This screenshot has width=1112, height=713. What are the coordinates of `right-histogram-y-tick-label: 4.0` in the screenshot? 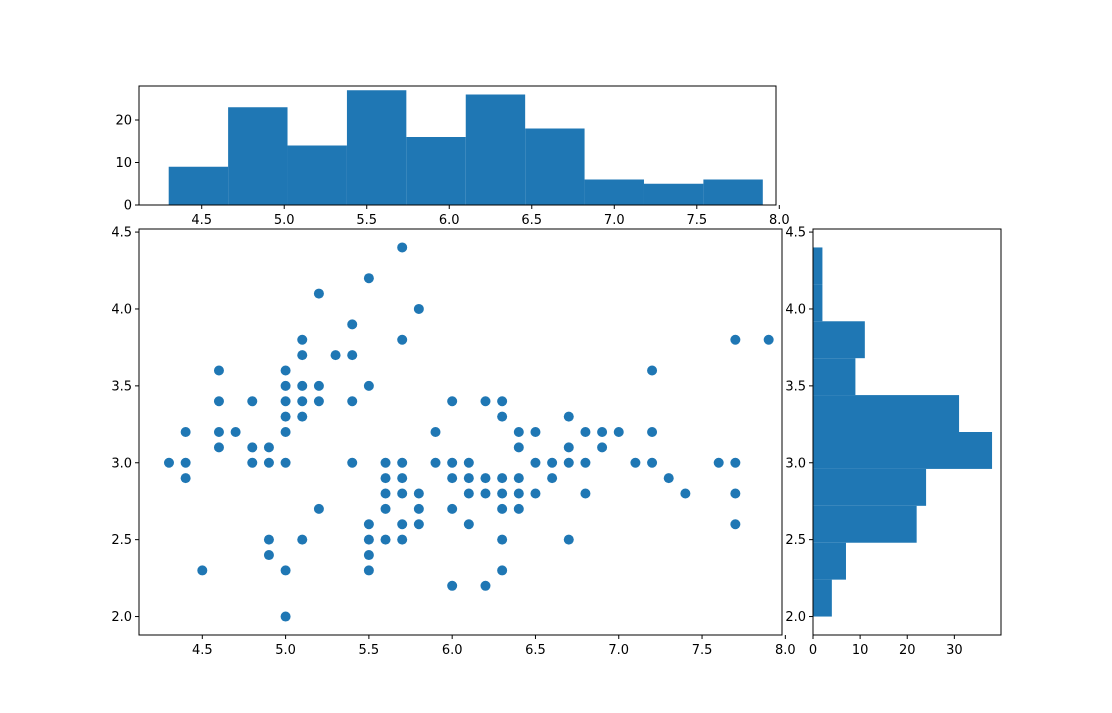 It's located at (795, 309).